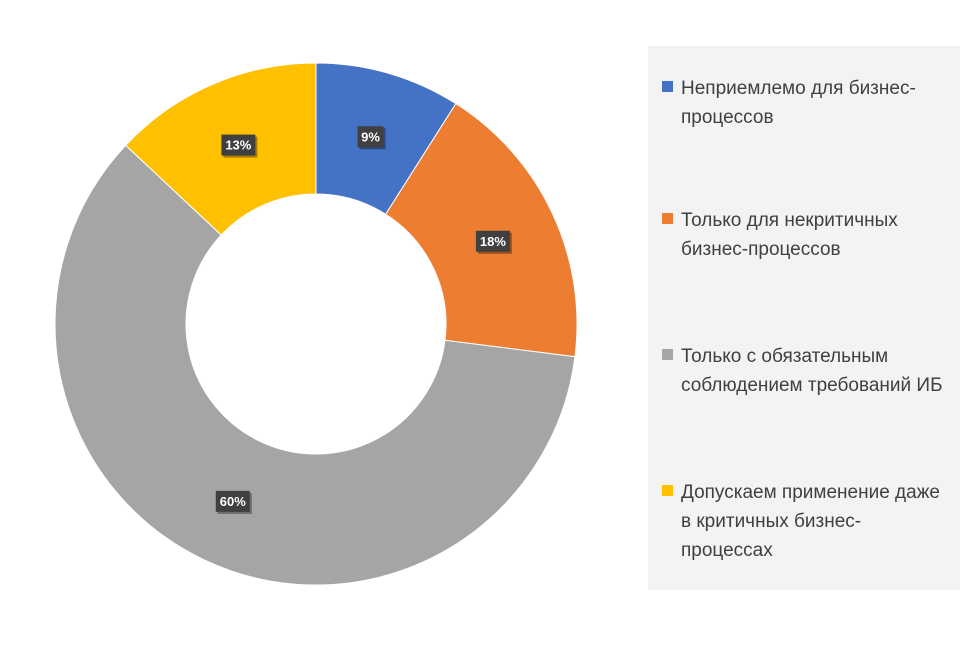 Image resolution: width=973 pixels, height=653 pixels. I want to click on data-label-3: 13%, so click(239, 146).